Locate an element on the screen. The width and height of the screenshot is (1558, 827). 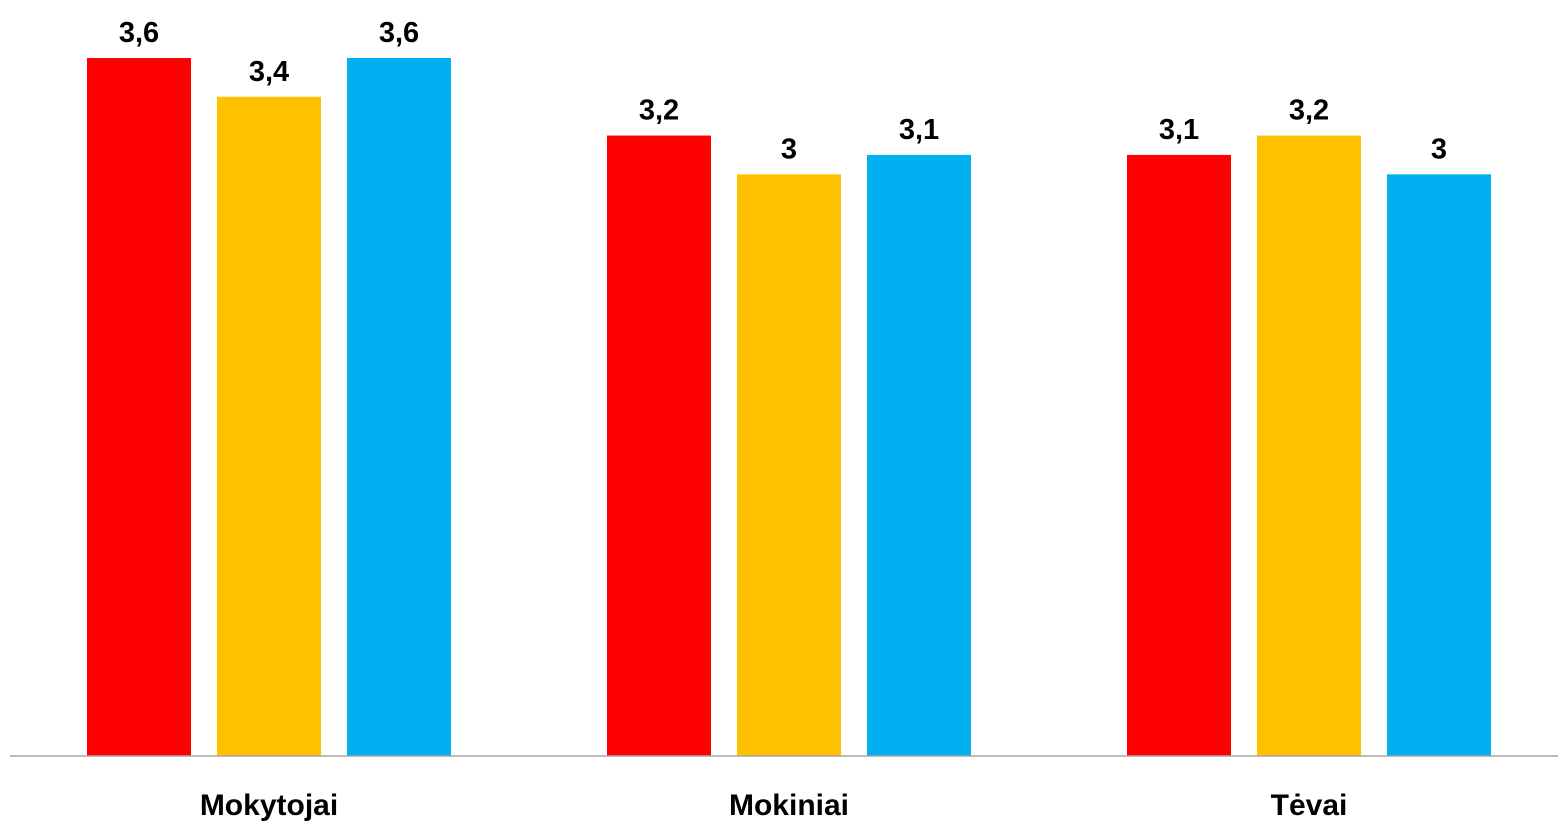
bar-tėvai-3 is located at coordinates (1439, 465).